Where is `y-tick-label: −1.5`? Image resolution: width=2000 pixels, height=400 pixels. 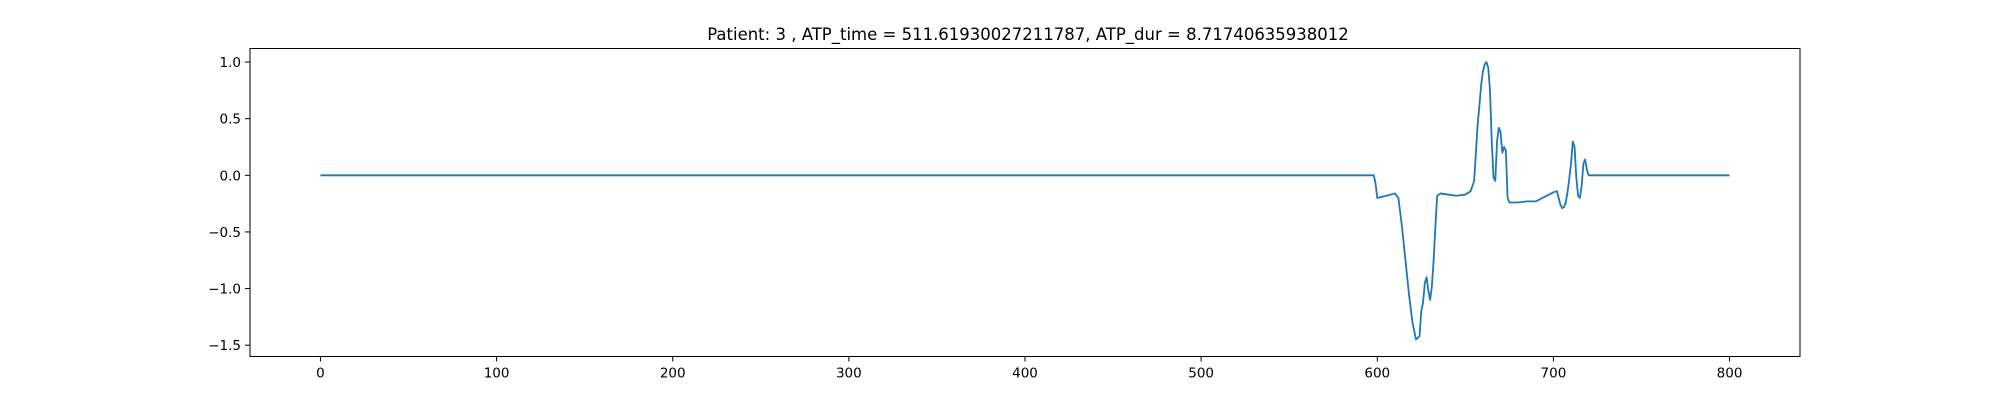 y-tick-label: −1.5 is located at coordinates (224, 346).